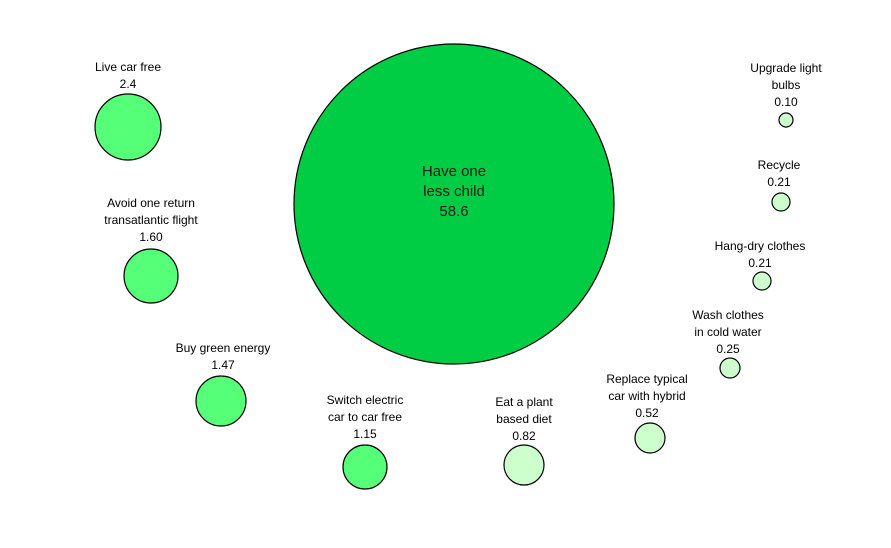 This screenshot has height=548, width=891. Describe the element at coordinates (786, 85) in the screenshot. I see `bubble-name-label: bulbs` at that location.